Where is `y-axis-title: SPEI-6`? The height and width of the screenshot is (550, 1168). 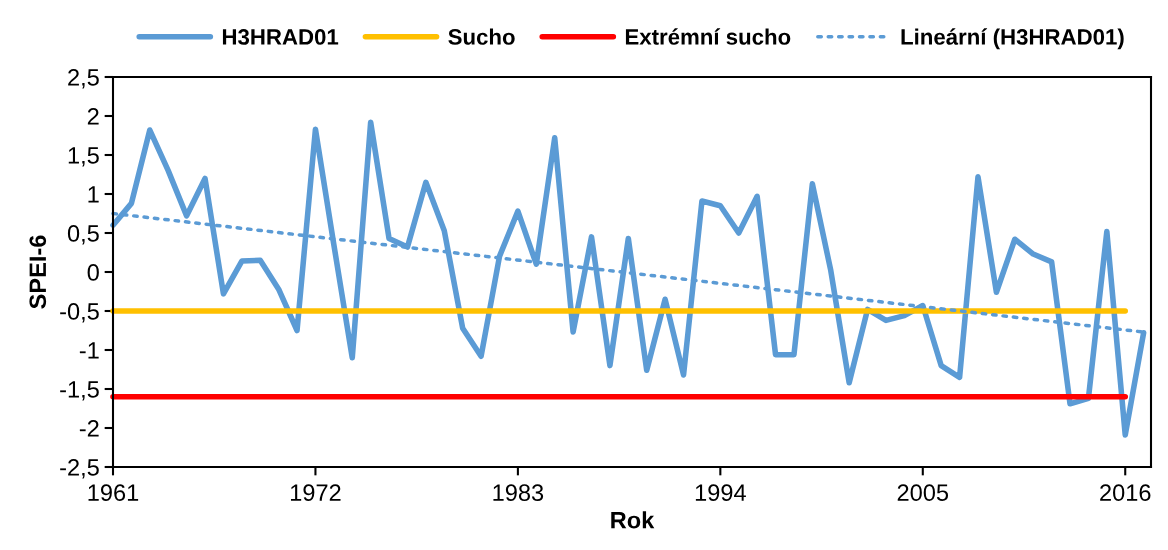 y-axis-title: SPEI-6 is located at coordinates (38, 272).